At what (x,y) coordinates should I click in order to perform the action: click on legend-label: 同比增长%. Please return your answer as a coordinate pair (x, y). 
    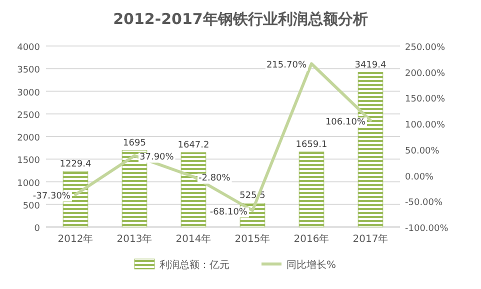
    Looking at the image, I should click on (311, 265).